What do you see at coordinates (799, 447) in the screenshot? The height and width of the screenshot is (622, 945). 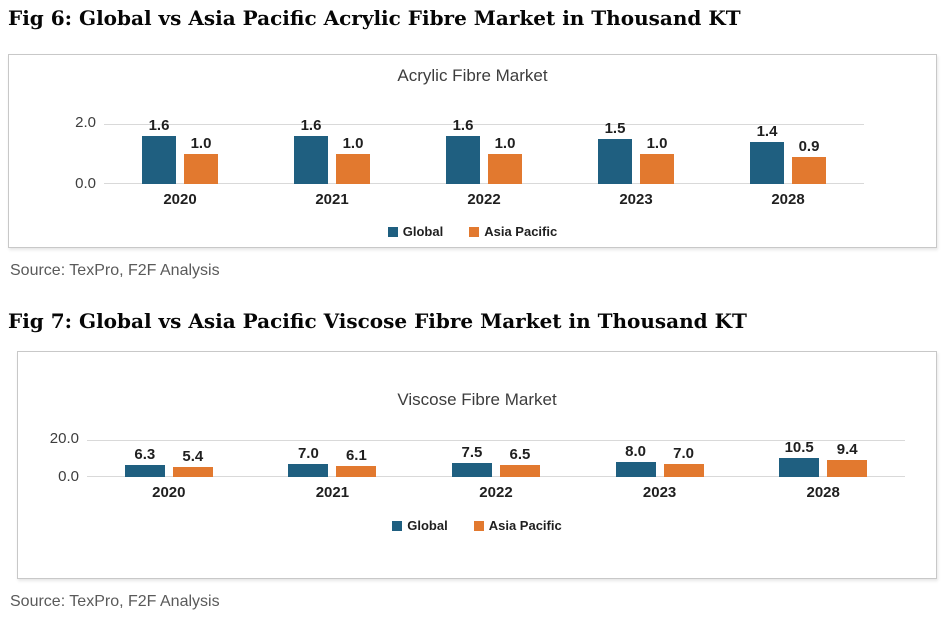 I see `bar-value-label: 10.5` at bounding box center [799, 447].